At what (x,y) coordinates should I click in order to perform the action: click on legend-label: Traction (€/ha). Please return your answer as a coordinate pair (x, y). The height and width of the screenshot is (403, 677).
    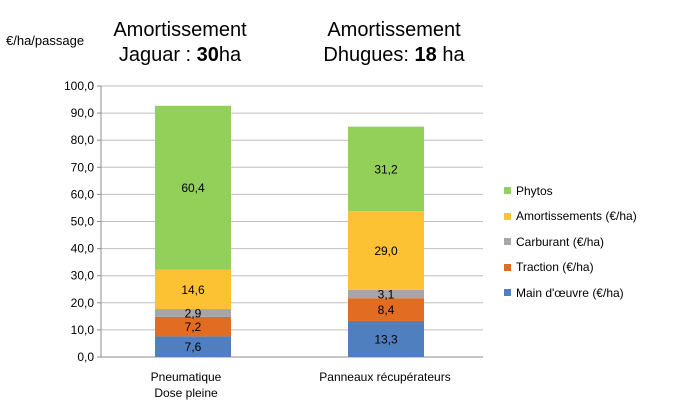
    Looking at the image, I should click on (555, 267).